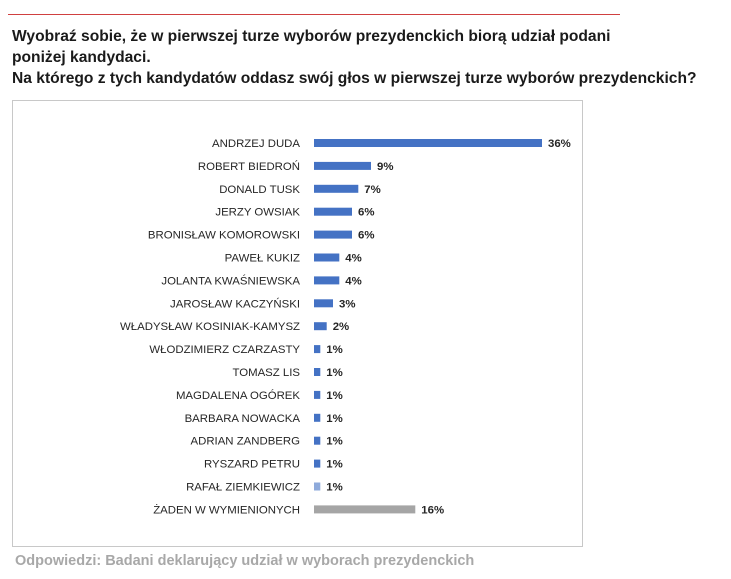 The height and width of the screenshot is (579, 731). What do you see at coordinates (257, 213) in the screenshot?
I see `category-label: JERZY OWSIAK` at bounding box center [257, 213].